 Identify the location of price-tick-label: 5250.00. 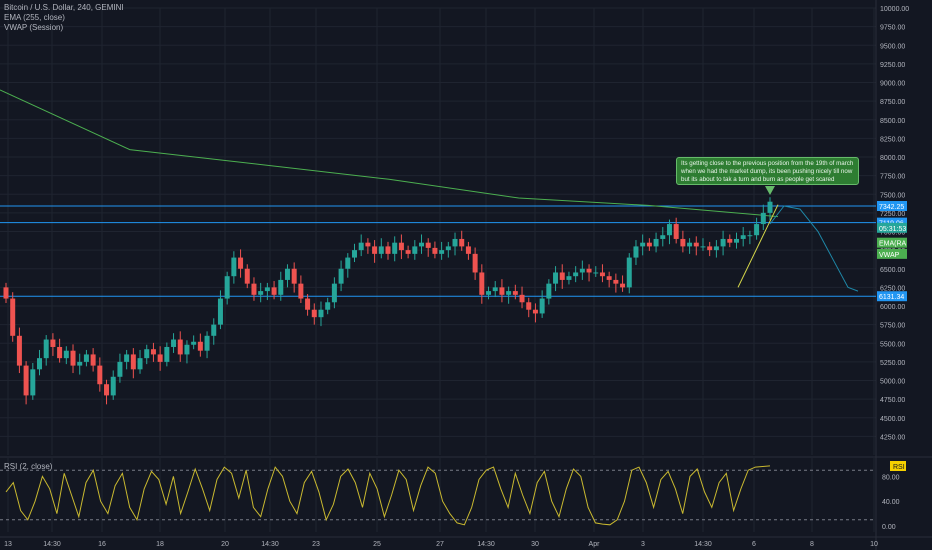
(892, 363).